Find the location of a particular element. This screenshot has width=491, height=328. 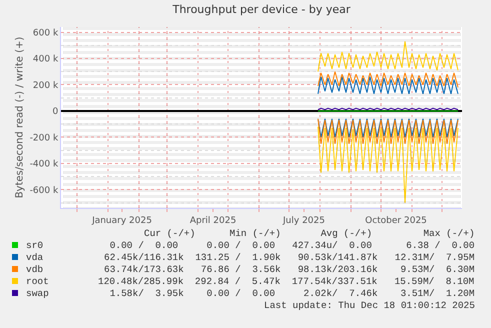

x-tick-label: July 2025 is located at coordinates (303, 221).